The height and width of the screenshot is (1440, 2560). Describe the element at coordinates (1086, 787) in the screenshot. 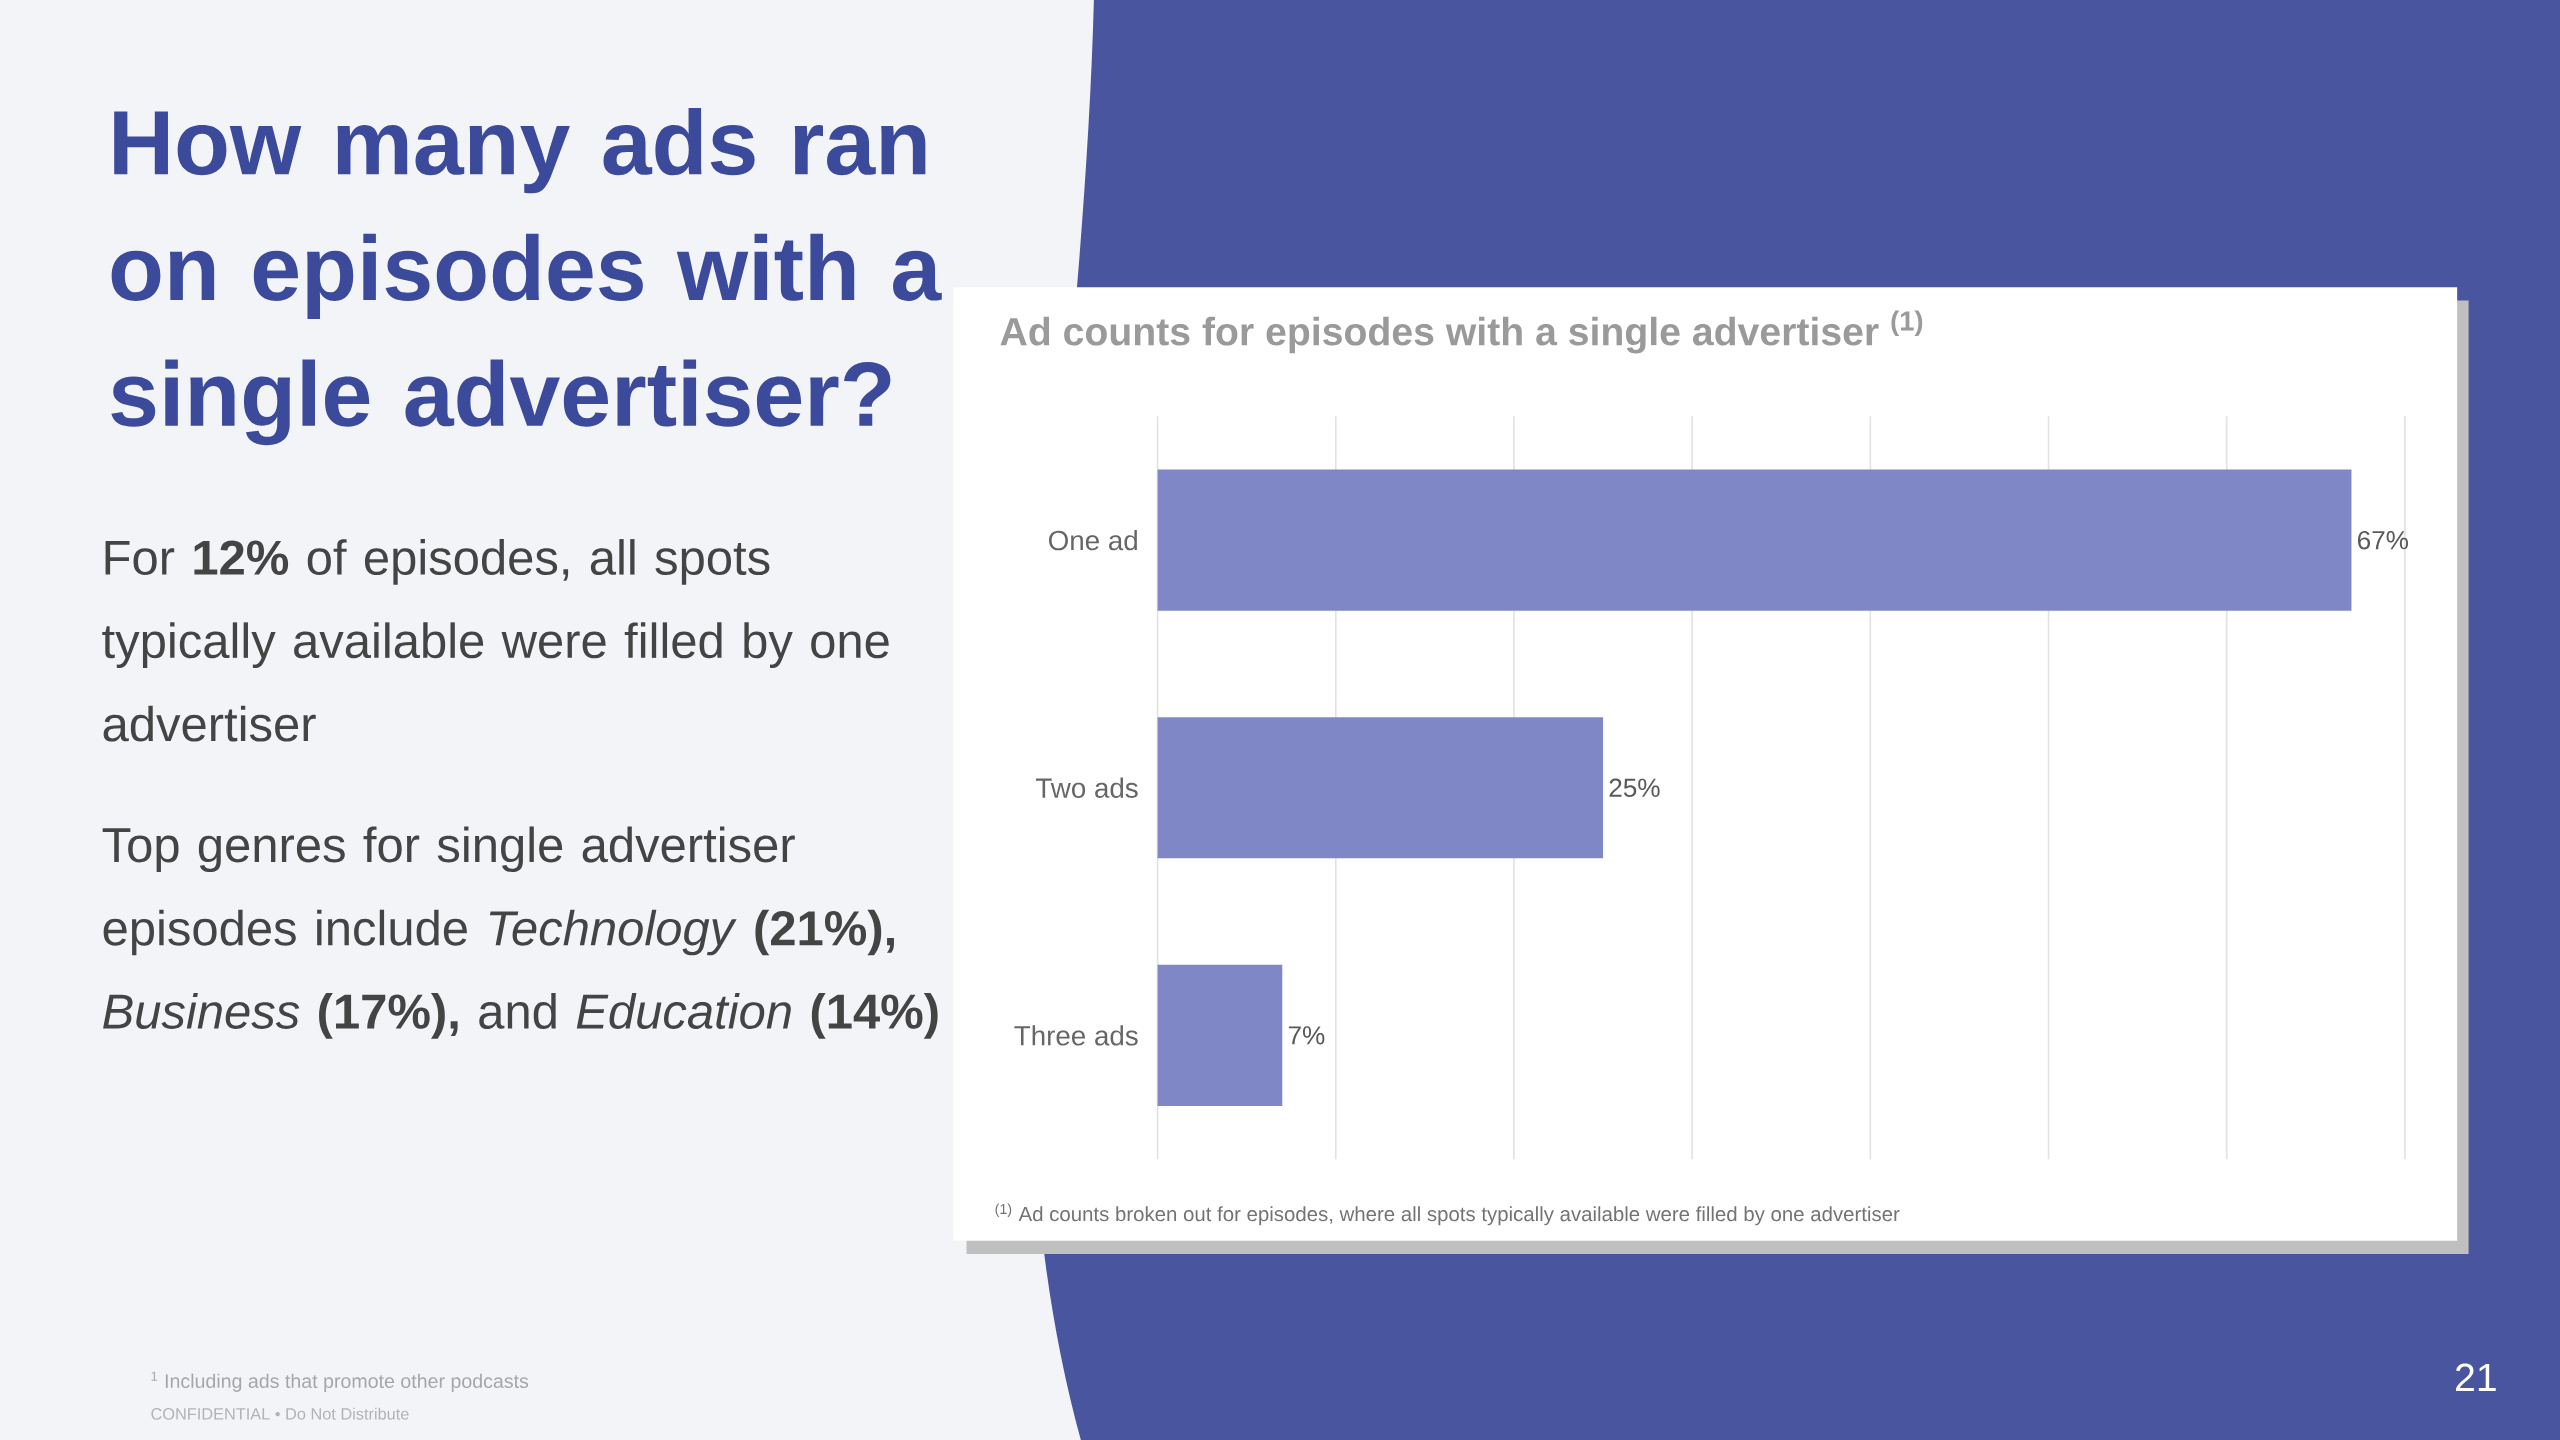

I see `y-tick-label: Two ads` at that location.